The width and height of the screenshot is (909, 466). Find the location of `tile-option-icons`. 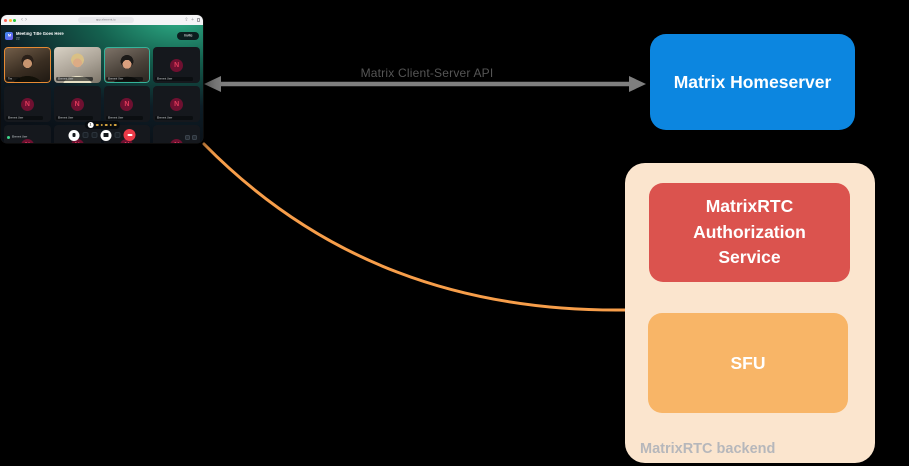

tile-option-icons is located at coordinates (191, 137).